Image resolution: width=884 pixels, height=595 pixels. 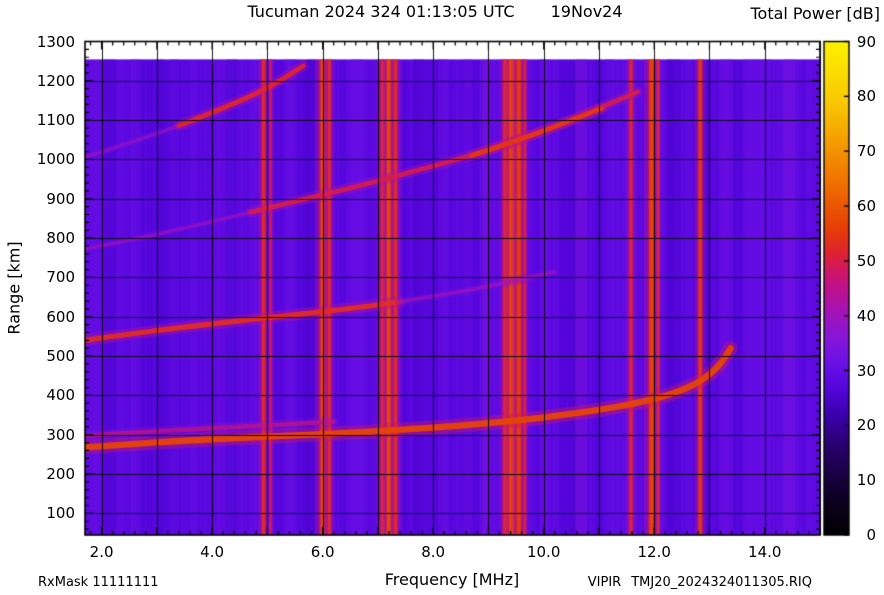 I want to click on y-tick-label: 700, so click(x=60, y=277).